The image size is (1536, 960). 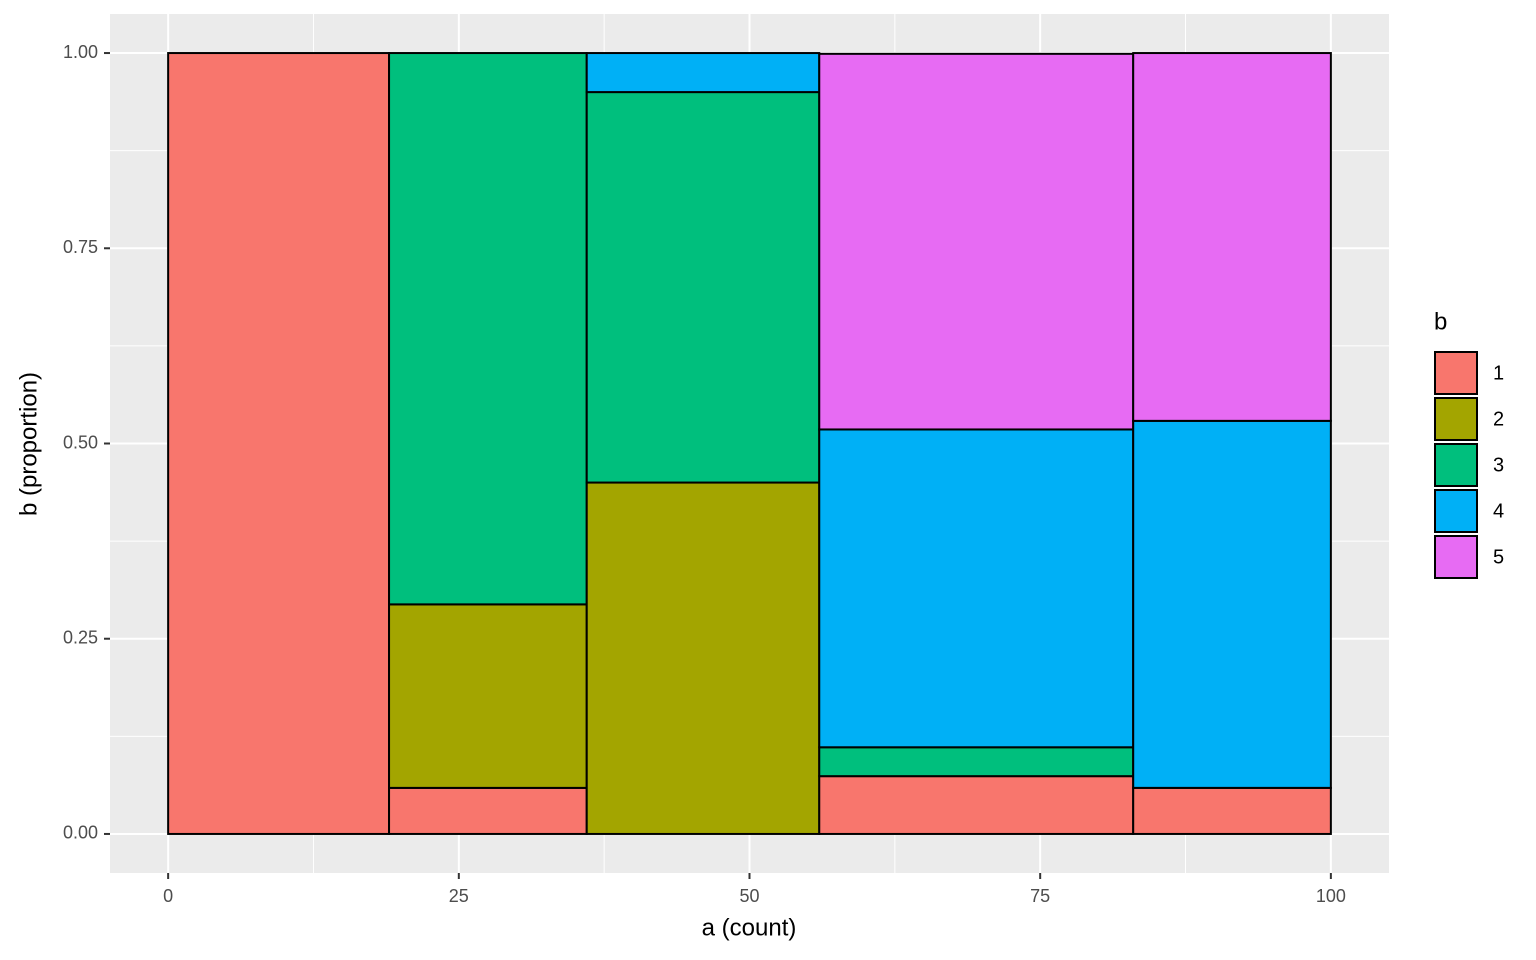 I want to click on legend-title: b, so click(x=1440, y=321).